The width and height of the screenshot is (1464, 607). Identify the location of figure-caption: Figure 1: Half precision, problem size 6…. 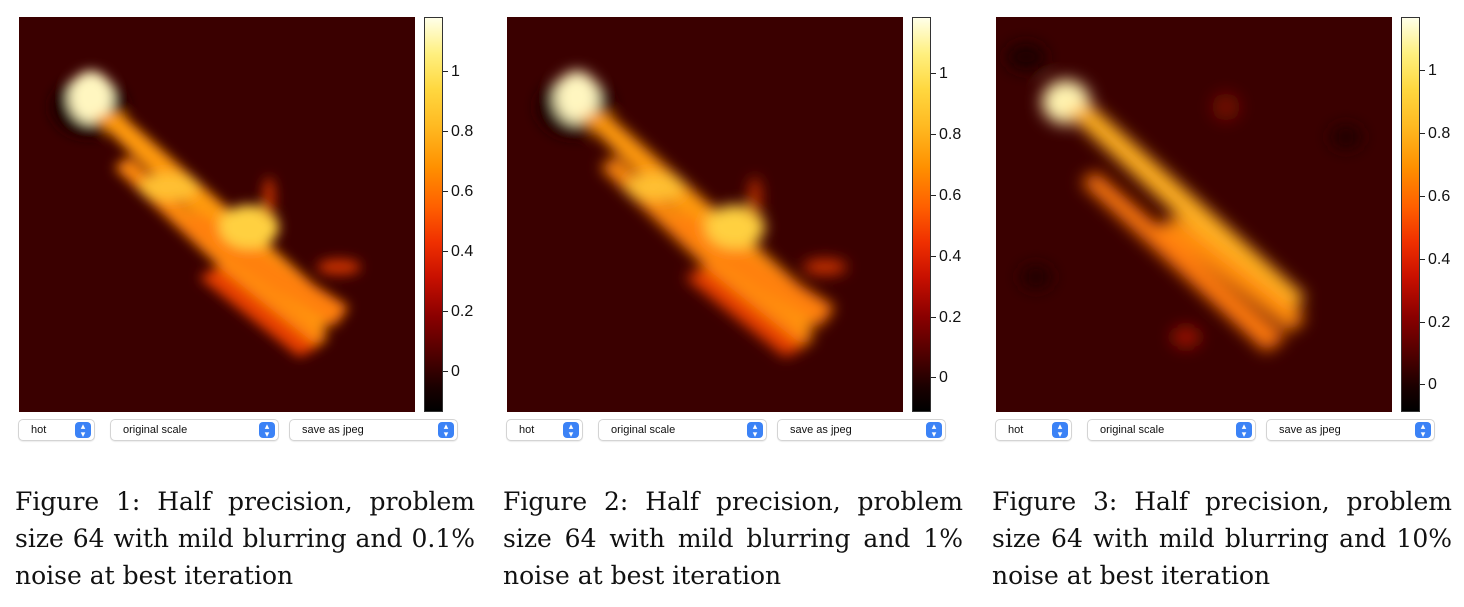
(245, 538).